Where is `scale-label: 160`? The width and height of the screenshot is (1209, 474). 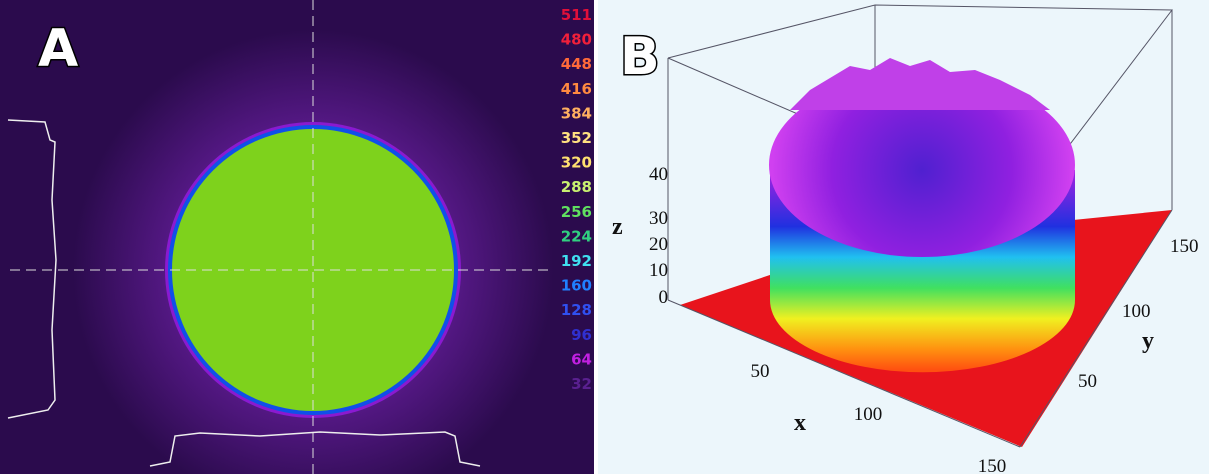 scale-label: 160 is located at coordinates (576, 286).